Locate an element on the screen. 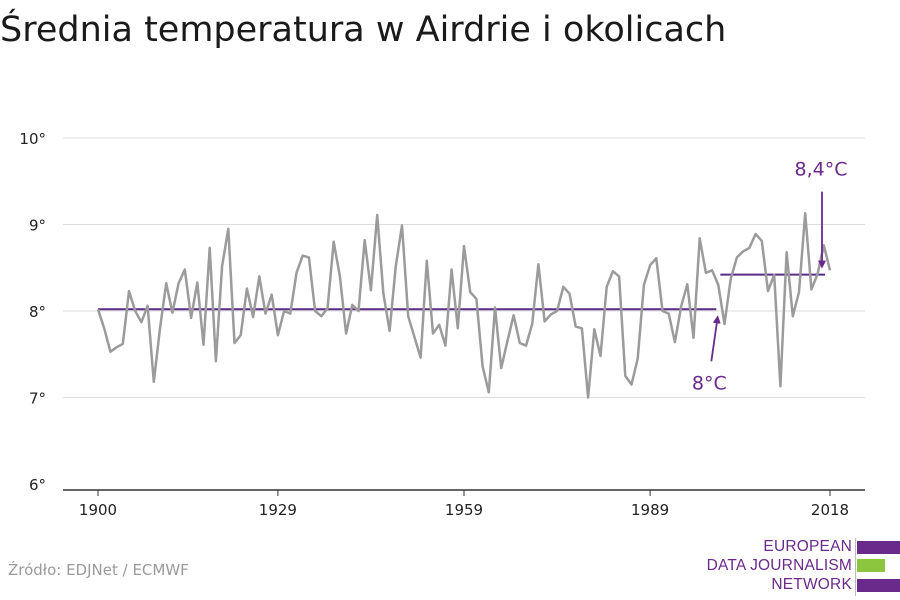 This screenshot has width=900, height=600. y-tick-label-10: 10° is located at coordinates (32, 139).